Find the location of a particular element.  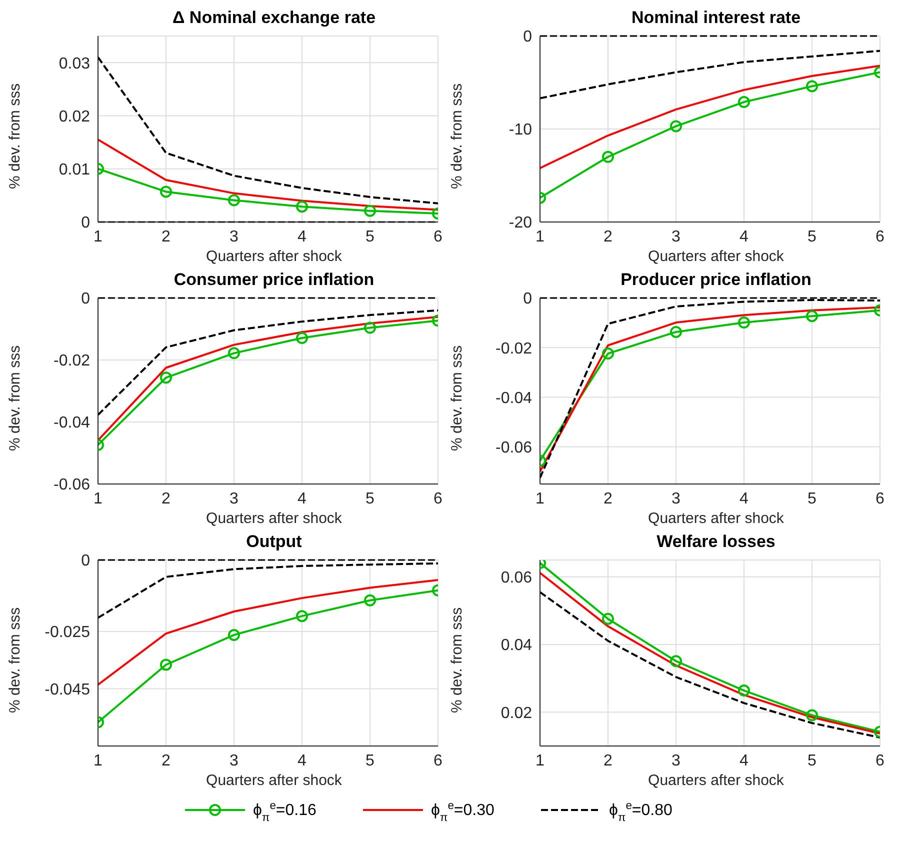

y-tick-label: -0.025 is located at coordinates (67, 633).